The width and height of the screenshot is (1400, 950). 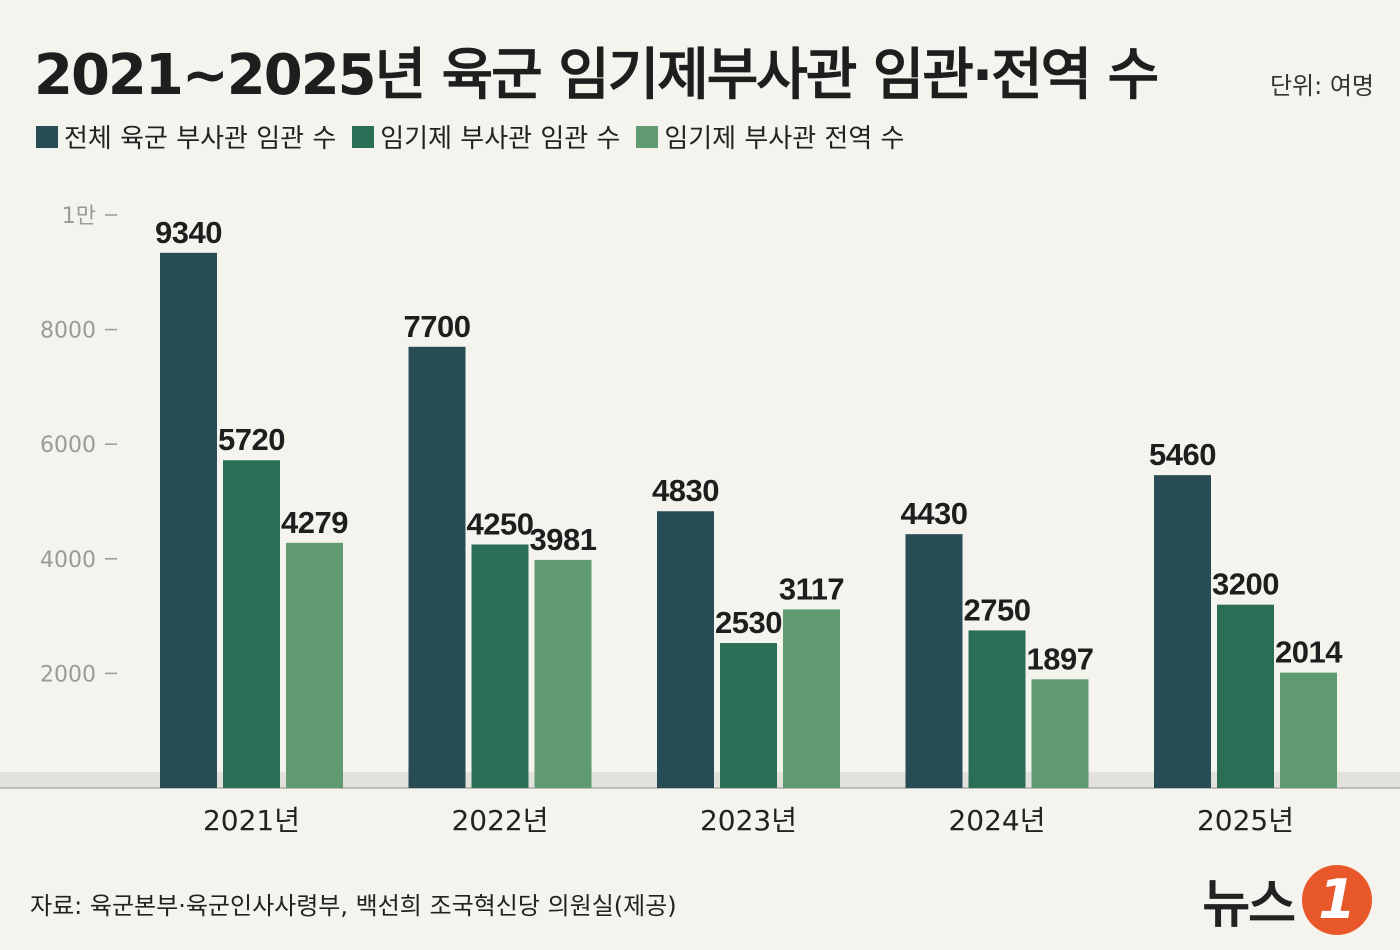 What do you see at coordinates (784, 139) in the screenshot?
I see `legend-label-fixed-term-discharged: 임기제 부사관 전역 수` at bounding box center [784, 139].